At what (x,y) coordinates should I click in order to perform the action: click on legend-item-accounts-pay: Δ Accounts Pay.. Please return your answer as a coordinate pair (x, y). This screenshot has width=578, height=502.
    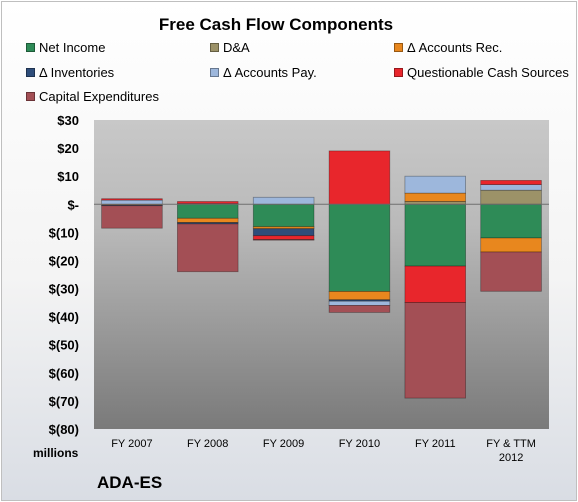
    Looking at the image, I should click on (263, 72).